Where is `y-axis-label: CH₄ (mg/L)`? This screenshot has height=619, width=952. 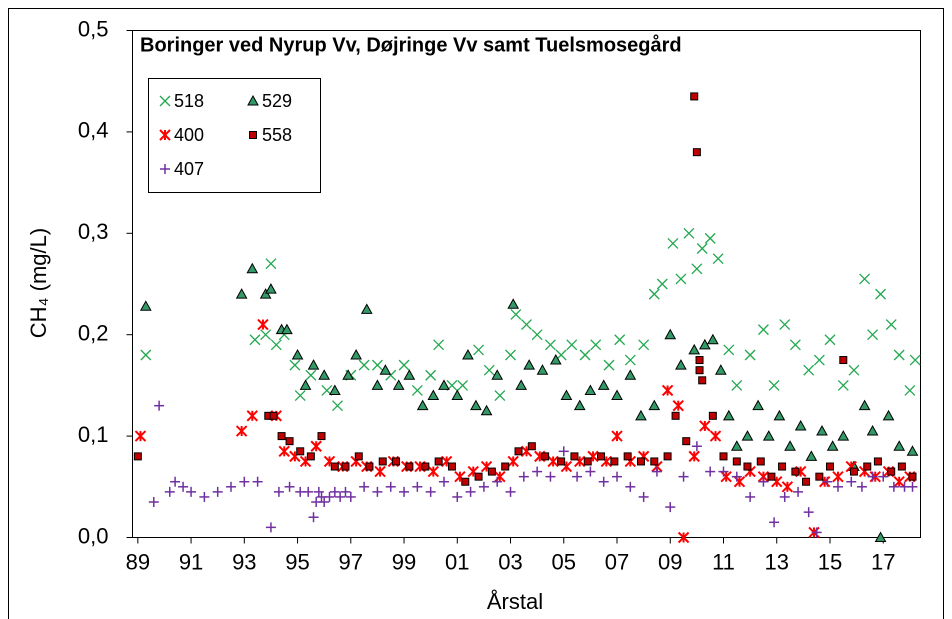
y-axis-label: CH₄ (mg/L) is located at coordinates (38, 283).